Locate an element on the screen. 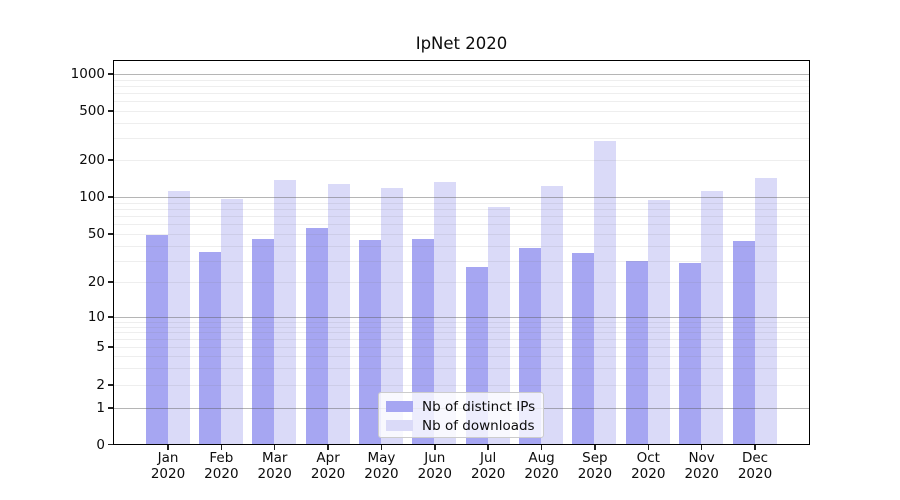 The width and height of the screenshot is (900, 500). legend-item-downloads: Nb of downloads is located at coordinates (464, 425).